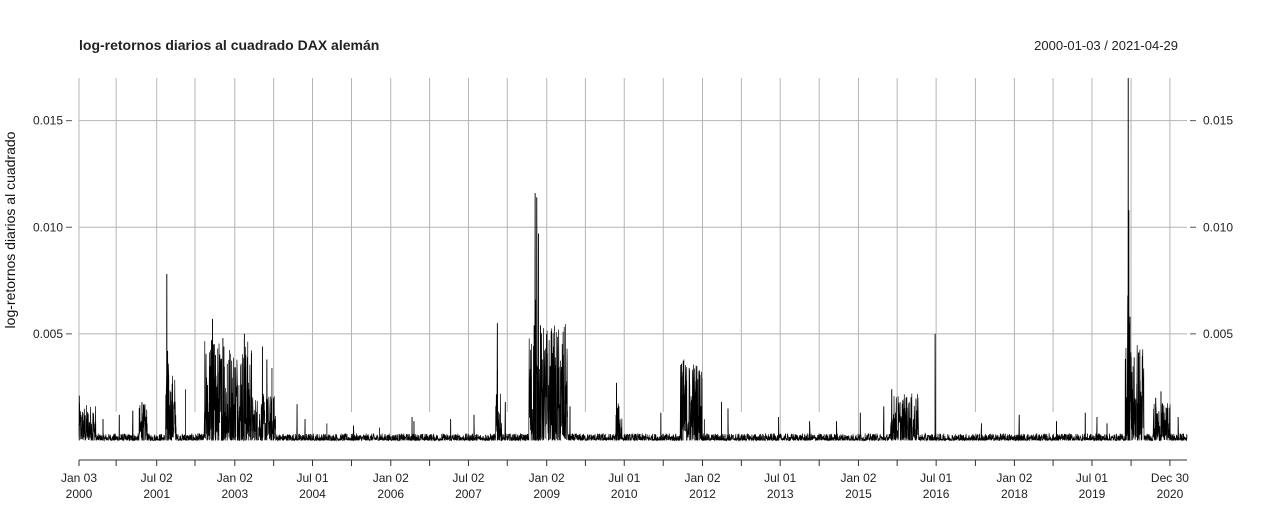 This screenshot has height=511, width=1266. Describe the element at coordinates (1218, 121) in the screenshot. I see `y-tick-label-right: 0.015` at that location.